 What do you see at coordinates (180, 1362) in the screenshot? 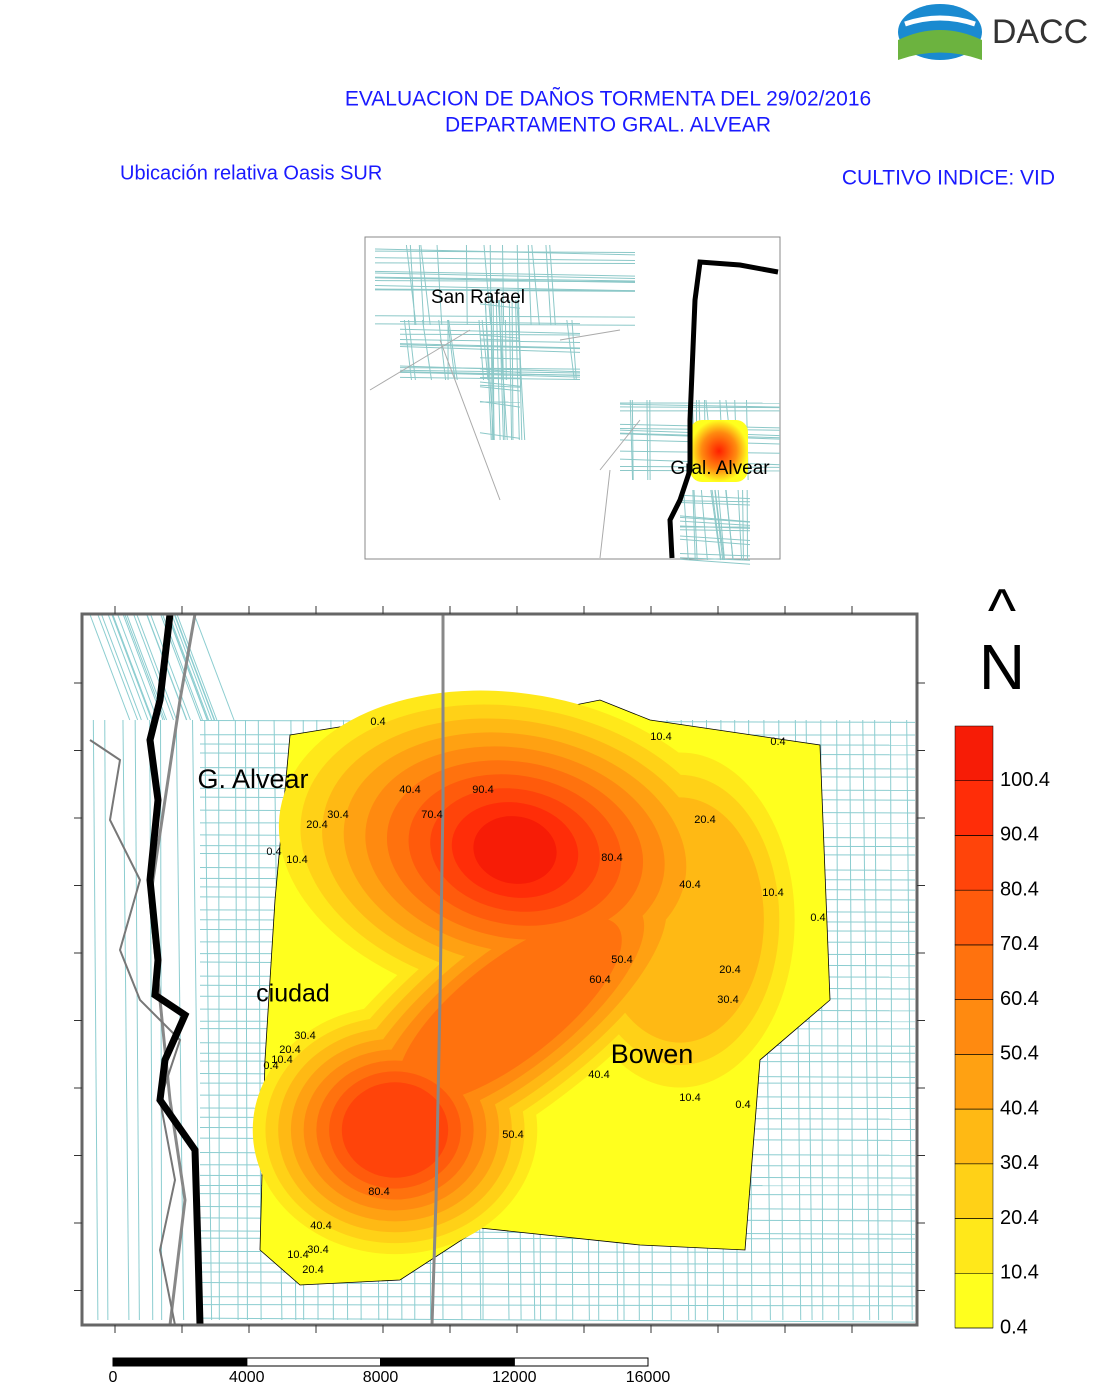
I see `scale-segment` at bounding box center [180, 1362].